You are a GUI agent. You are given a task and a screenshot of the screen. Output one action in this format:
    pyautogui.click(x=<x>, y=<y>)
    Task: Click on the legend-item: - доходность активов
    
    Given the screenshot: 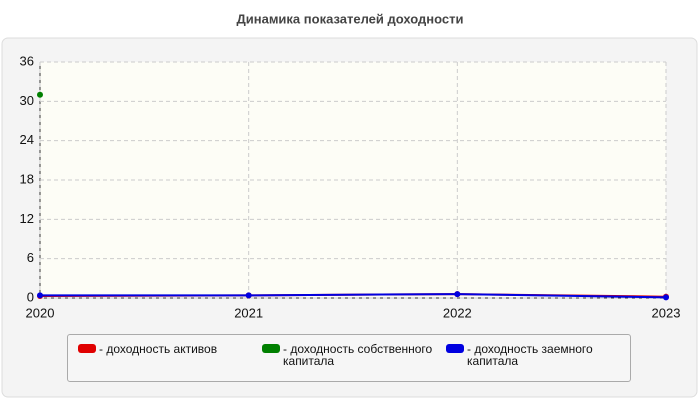 What is the action you would take?
    pyautogui.click(x=165, y=349)
    